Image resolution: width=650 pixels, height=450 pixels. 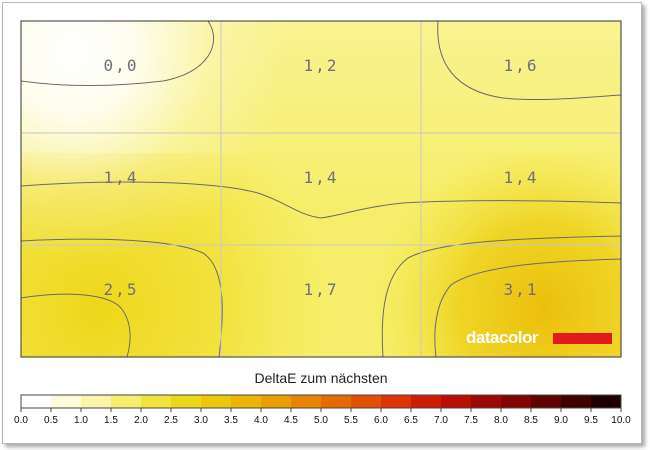 I want to click on legend-tick-label: 6.0, so click(x=381, y=420).